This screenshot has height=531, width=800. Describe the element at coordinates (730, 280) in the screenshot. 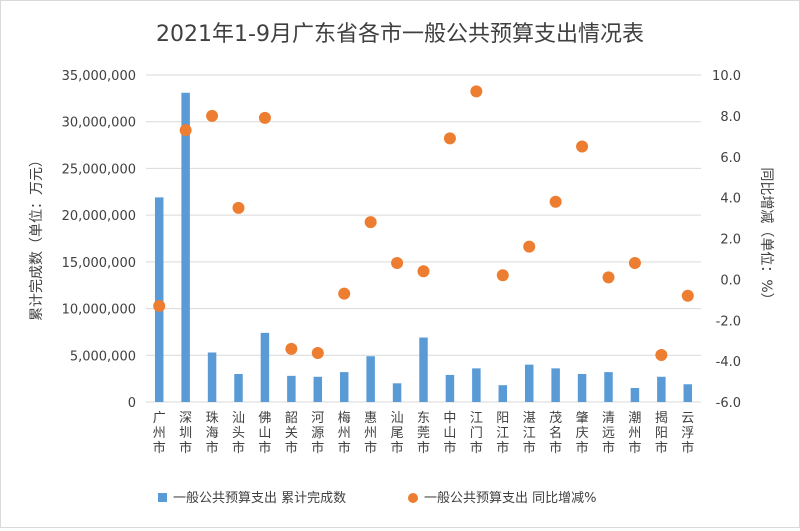

I see `right-tick-label: 0.0` at that location.